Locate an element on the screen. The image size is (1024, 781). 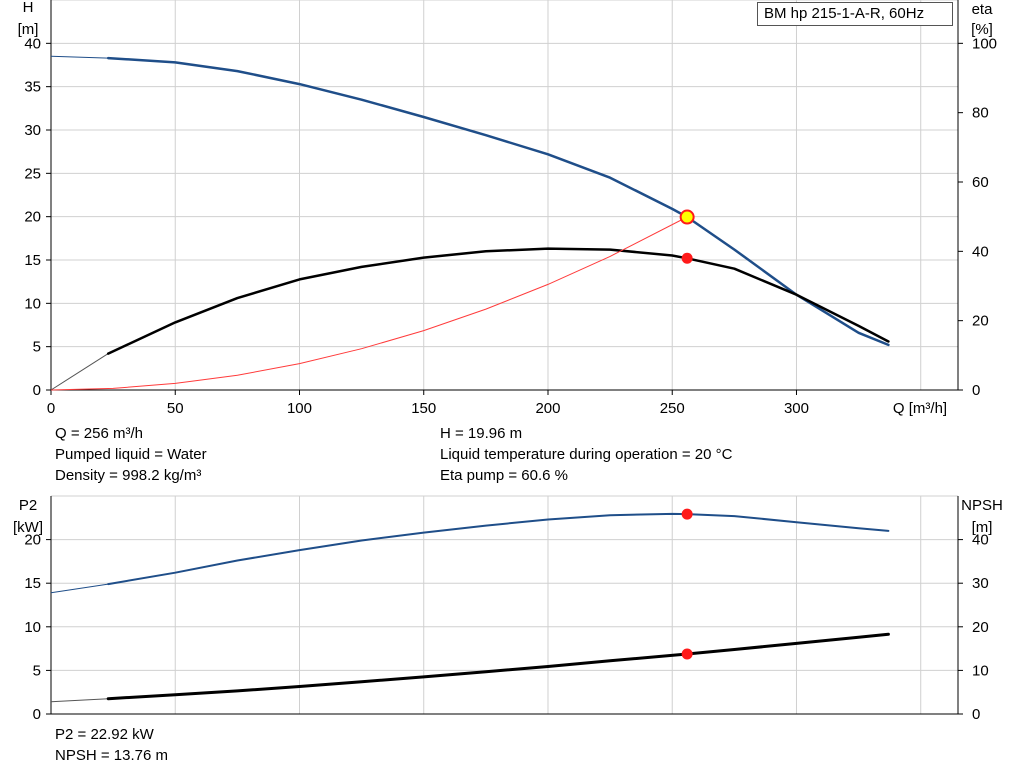
info-flow: Q = 256 m³/h is located at coordinates (99, 433).